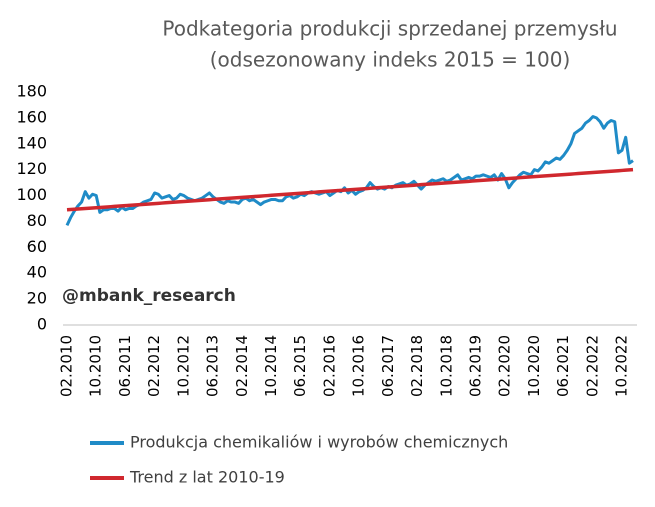 The height and width of the screenshot is (507, 655). I want to click on y-tick-label: 0, so click(42, 324).